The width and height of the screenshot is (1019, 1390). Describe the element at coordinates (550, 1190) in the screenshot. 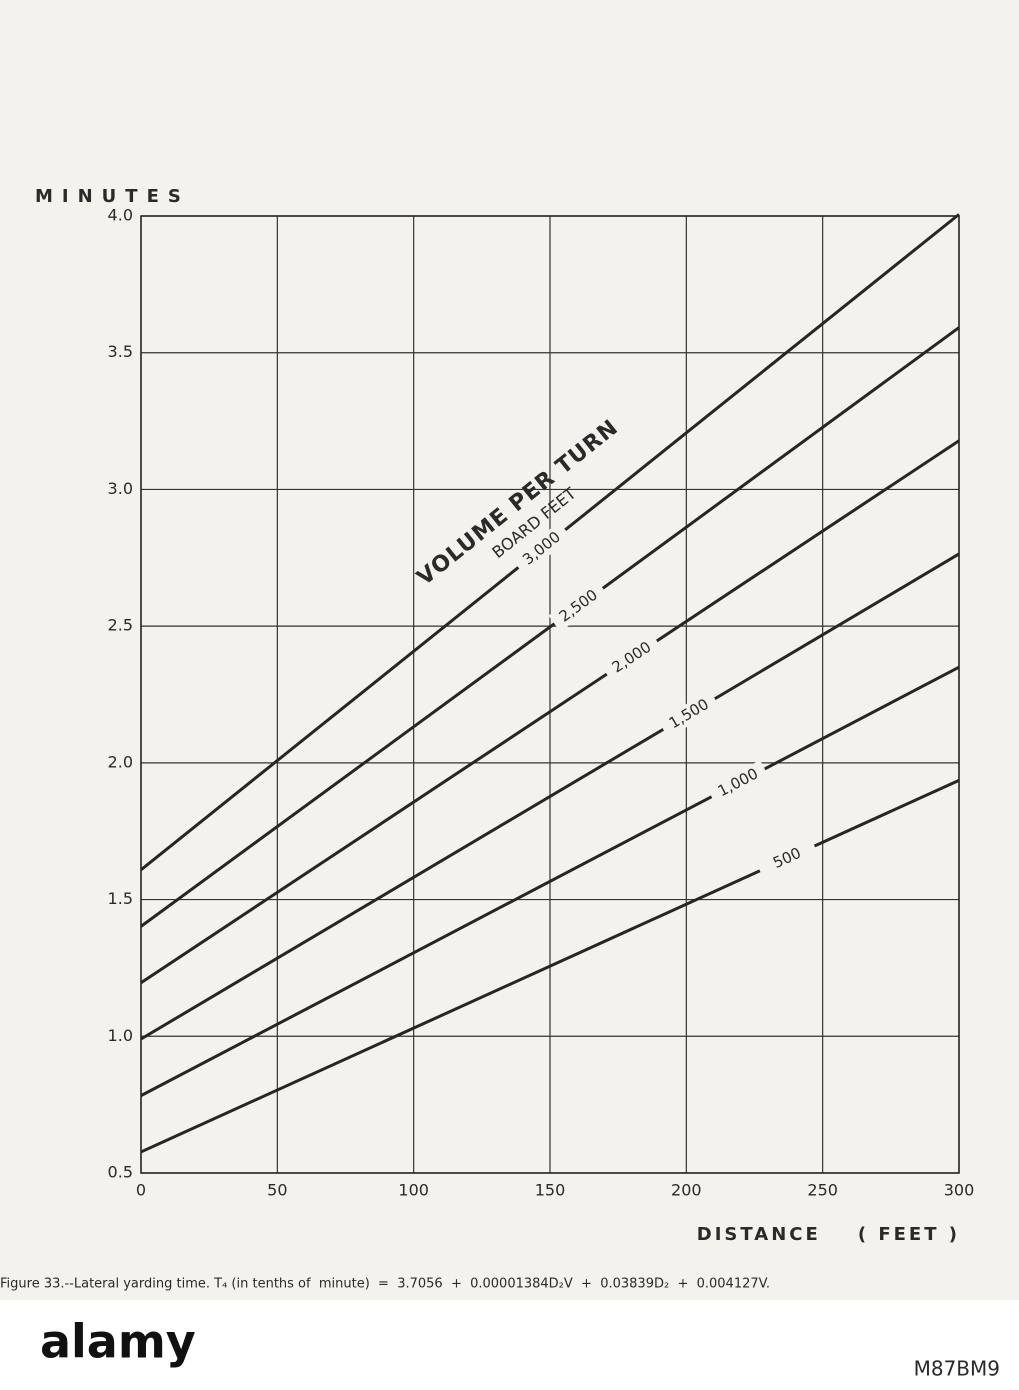

I see `x-tick-label: 150` at that location.